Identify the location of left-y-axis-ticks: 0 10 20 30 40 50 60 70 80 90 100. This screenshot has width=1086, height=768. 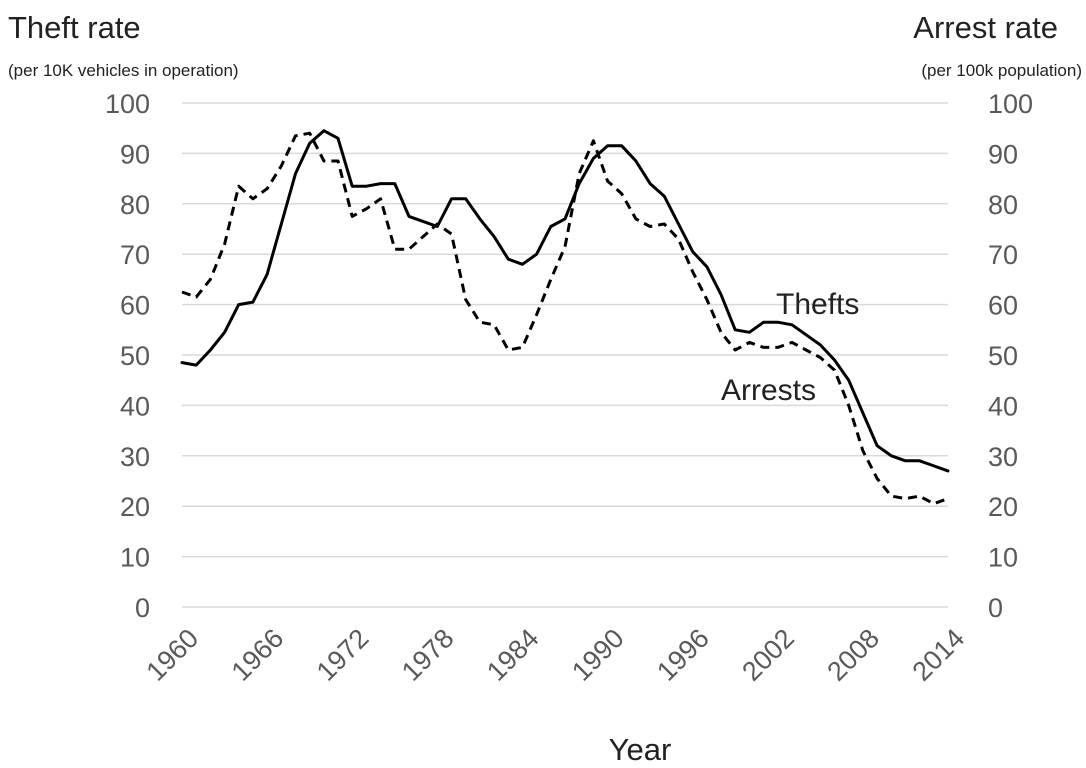
(127, 356).